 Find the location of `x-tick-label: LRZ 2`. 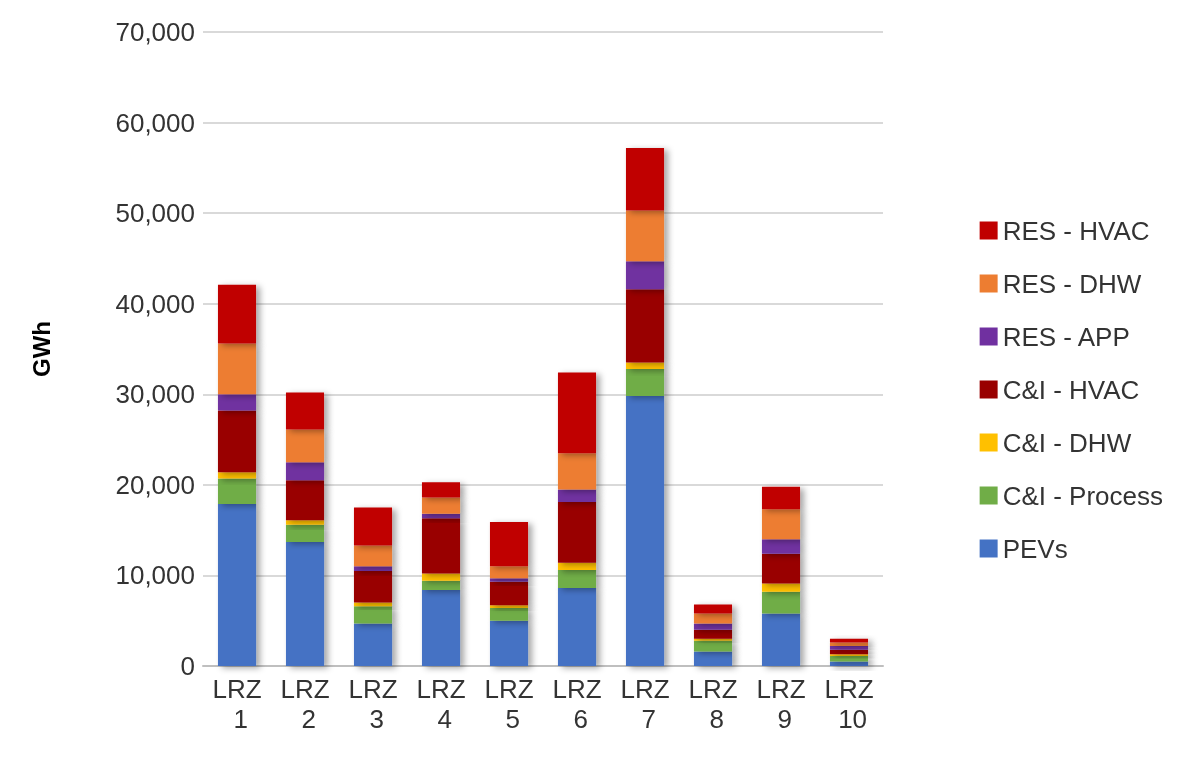

x-tick-label: LRZ 2 is located at coordinates (305, 704).